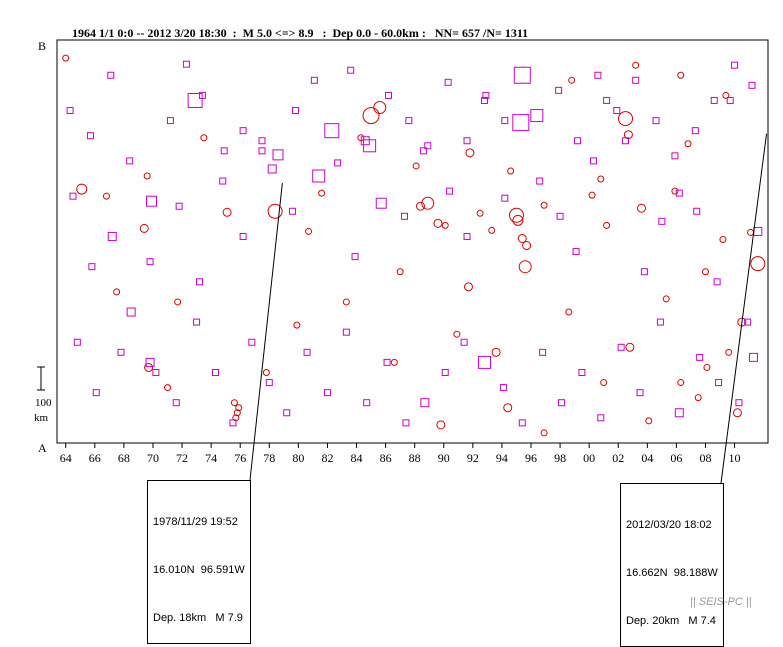 Image resolution: width=783 pixels, height=647 pixels. What do you see at coordinates (240, 458) in the screenshot?
I see `x-tick-label: 76` at bounding box center [240, 458].